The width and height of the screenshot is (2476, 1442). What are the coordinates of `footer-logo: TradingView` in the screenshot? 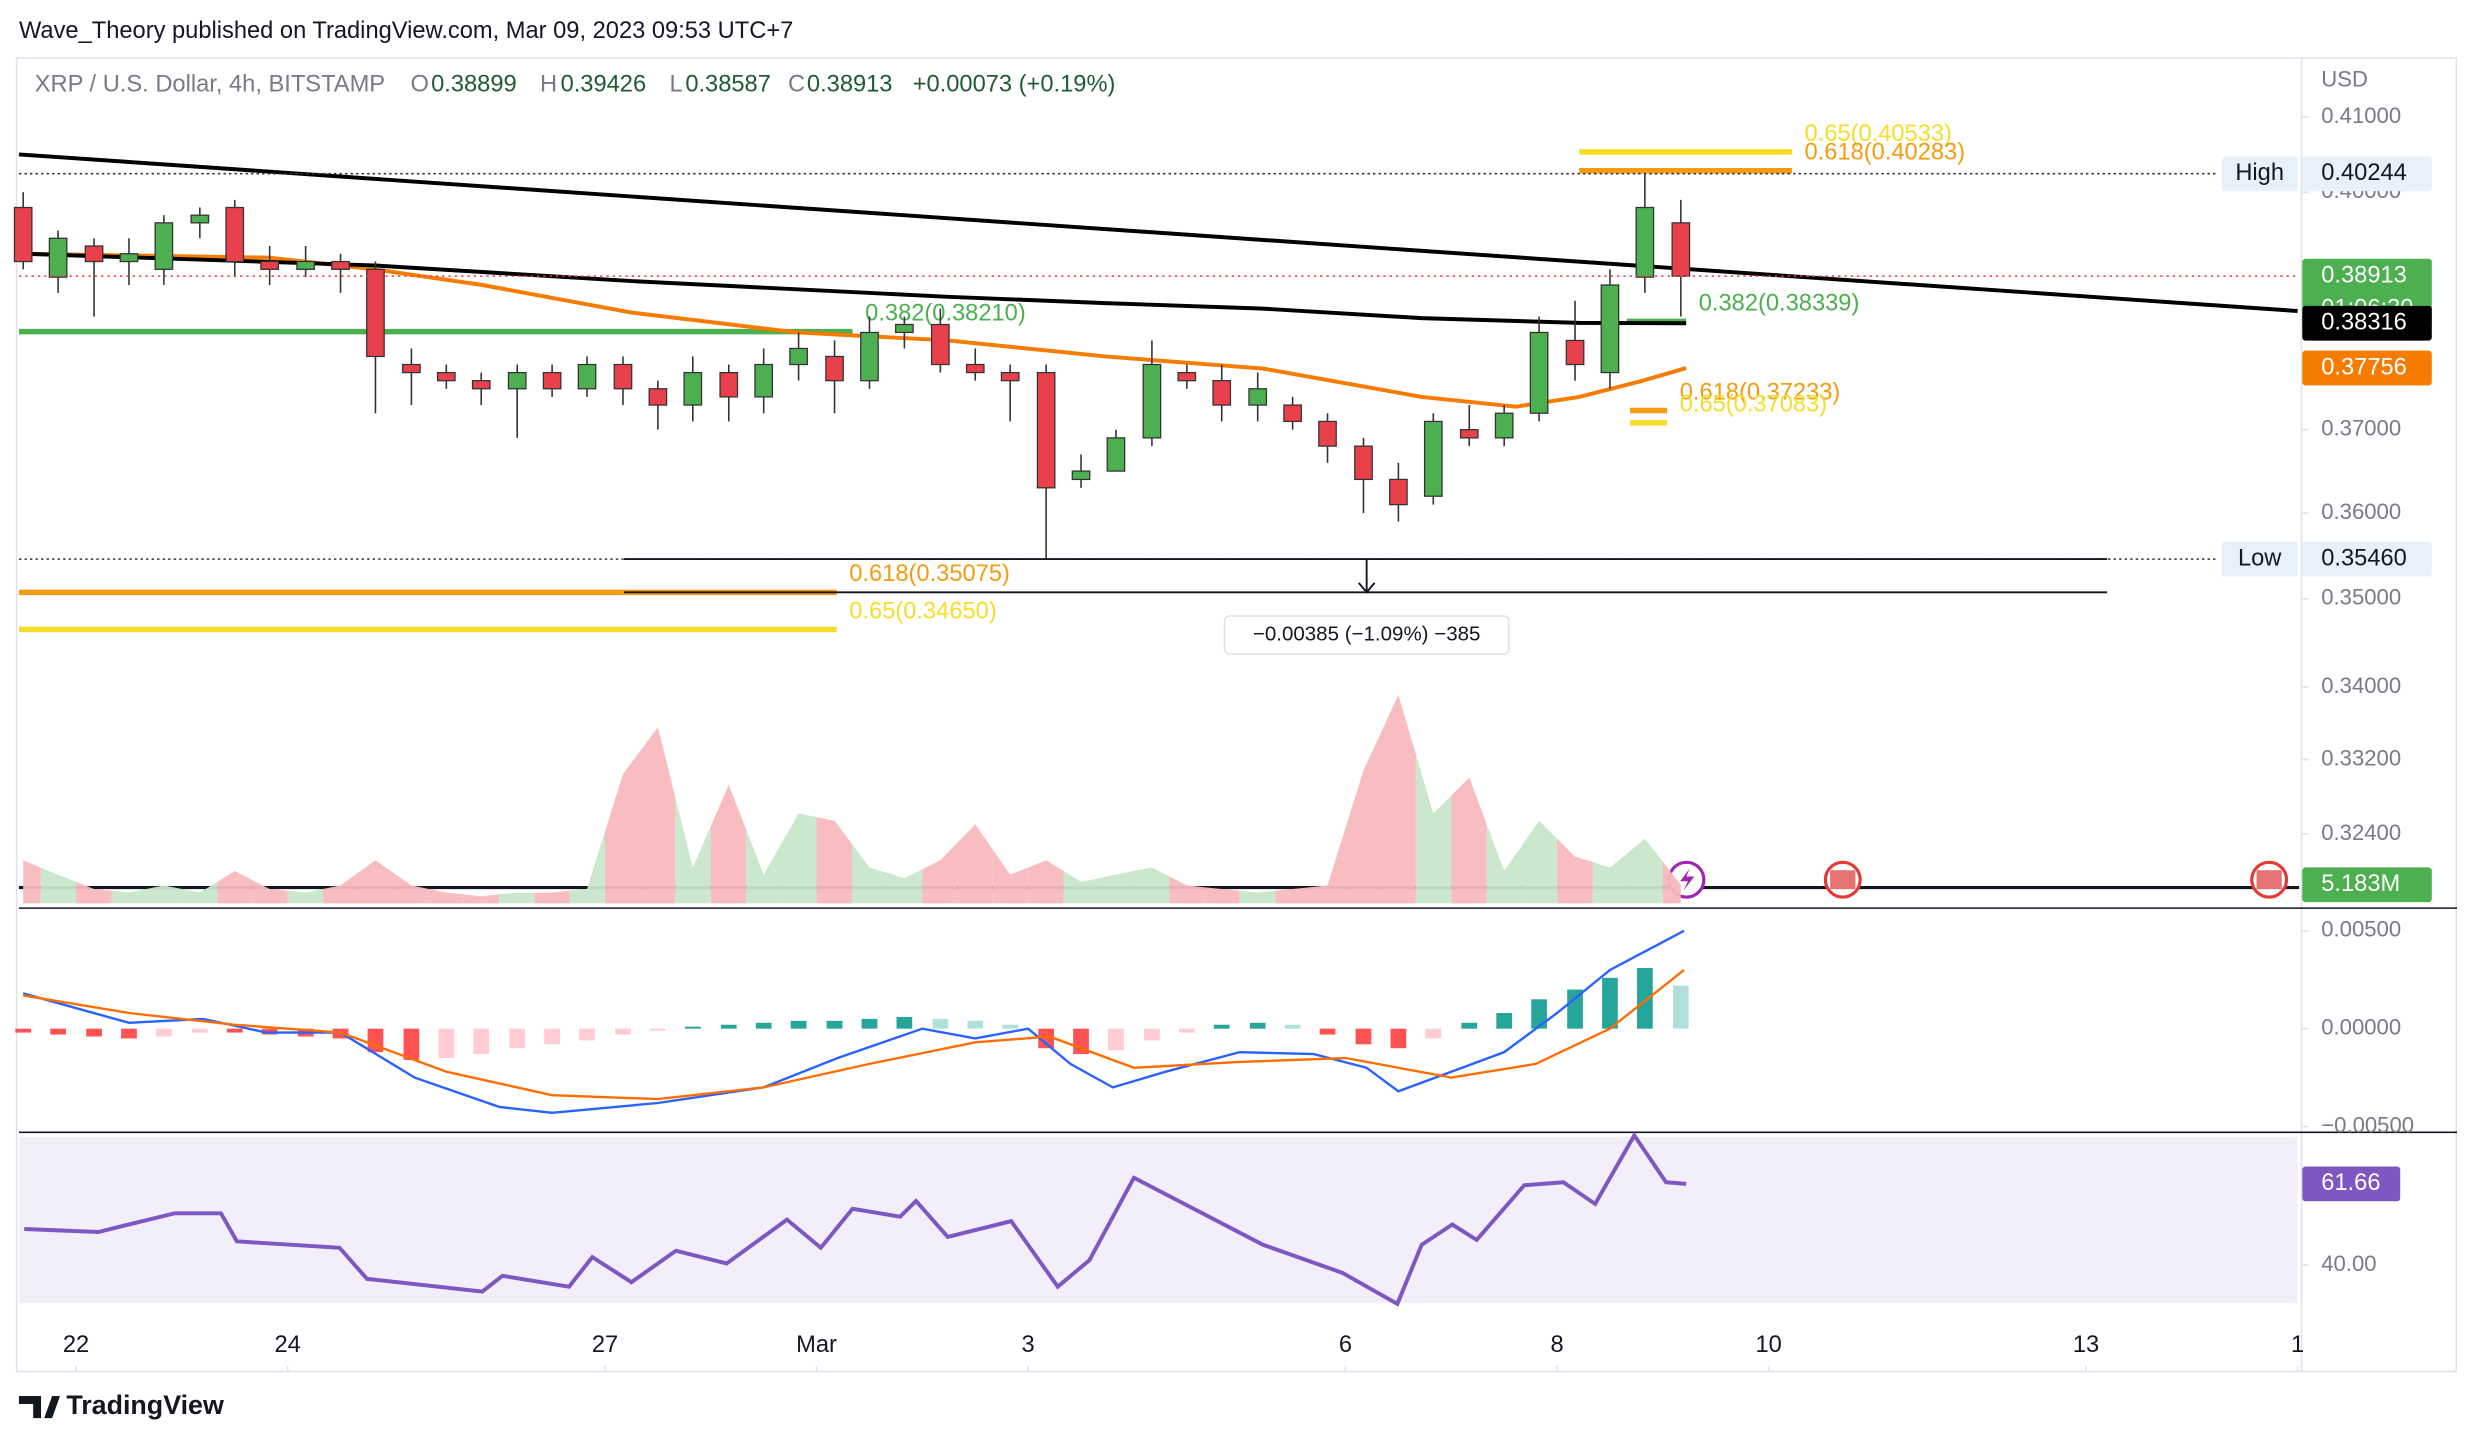 It's located at (121, 1405).